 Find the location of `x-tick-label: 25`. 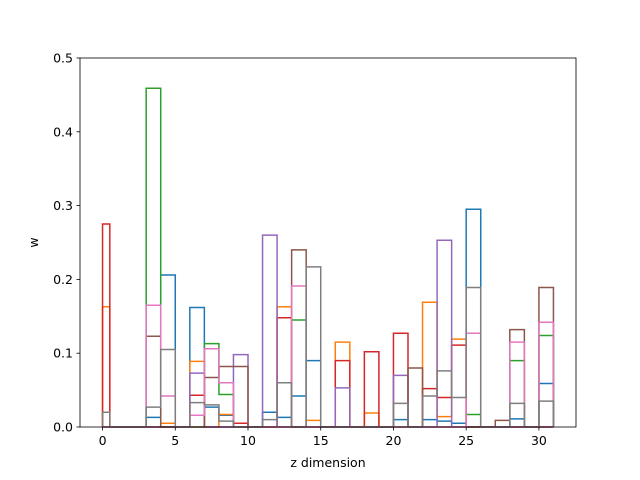

x-tick-label: 25 is located at coordinates (466, 440).